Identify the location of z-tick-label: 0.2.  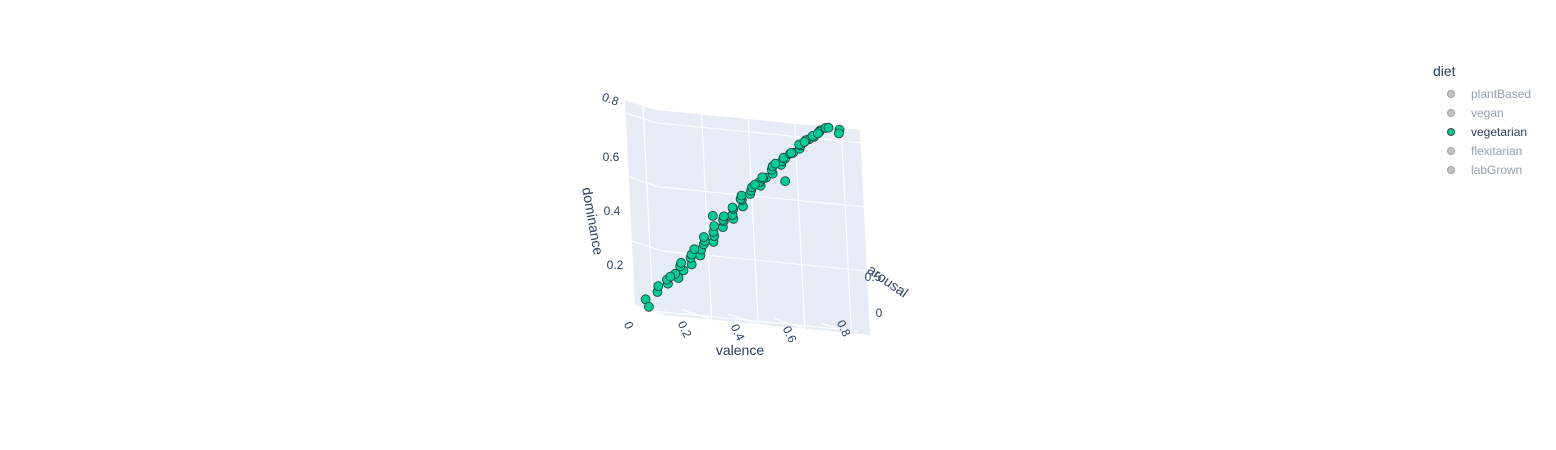
(615, 265).